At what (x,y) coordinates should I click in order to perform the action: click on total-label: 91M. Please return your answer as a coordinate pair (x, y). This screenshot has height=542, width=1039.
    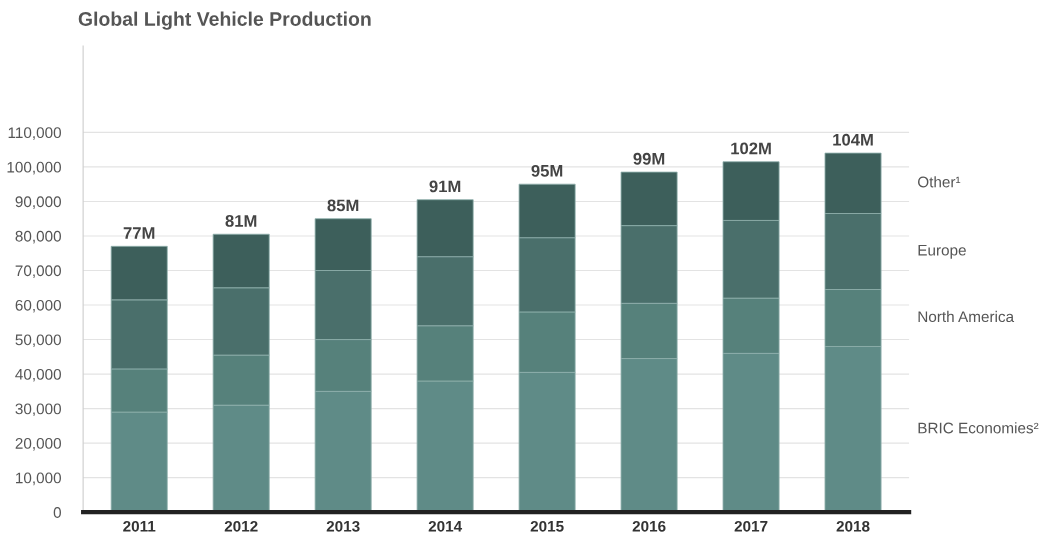
    Looking at the image, I should click on (445, 186).